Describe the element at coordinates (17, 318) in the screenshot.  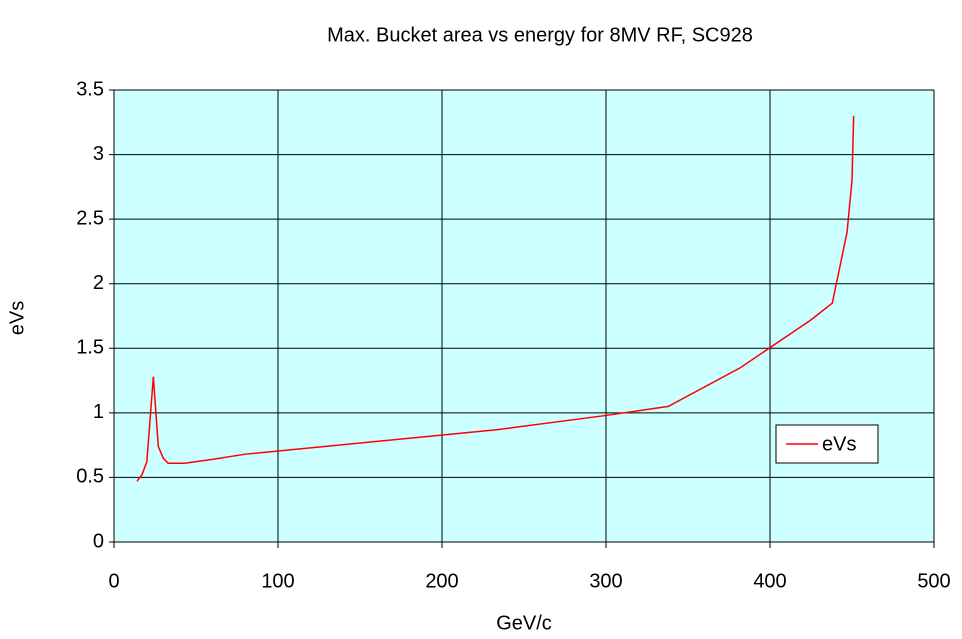
I see `y-axis-label: eVs` at that location.